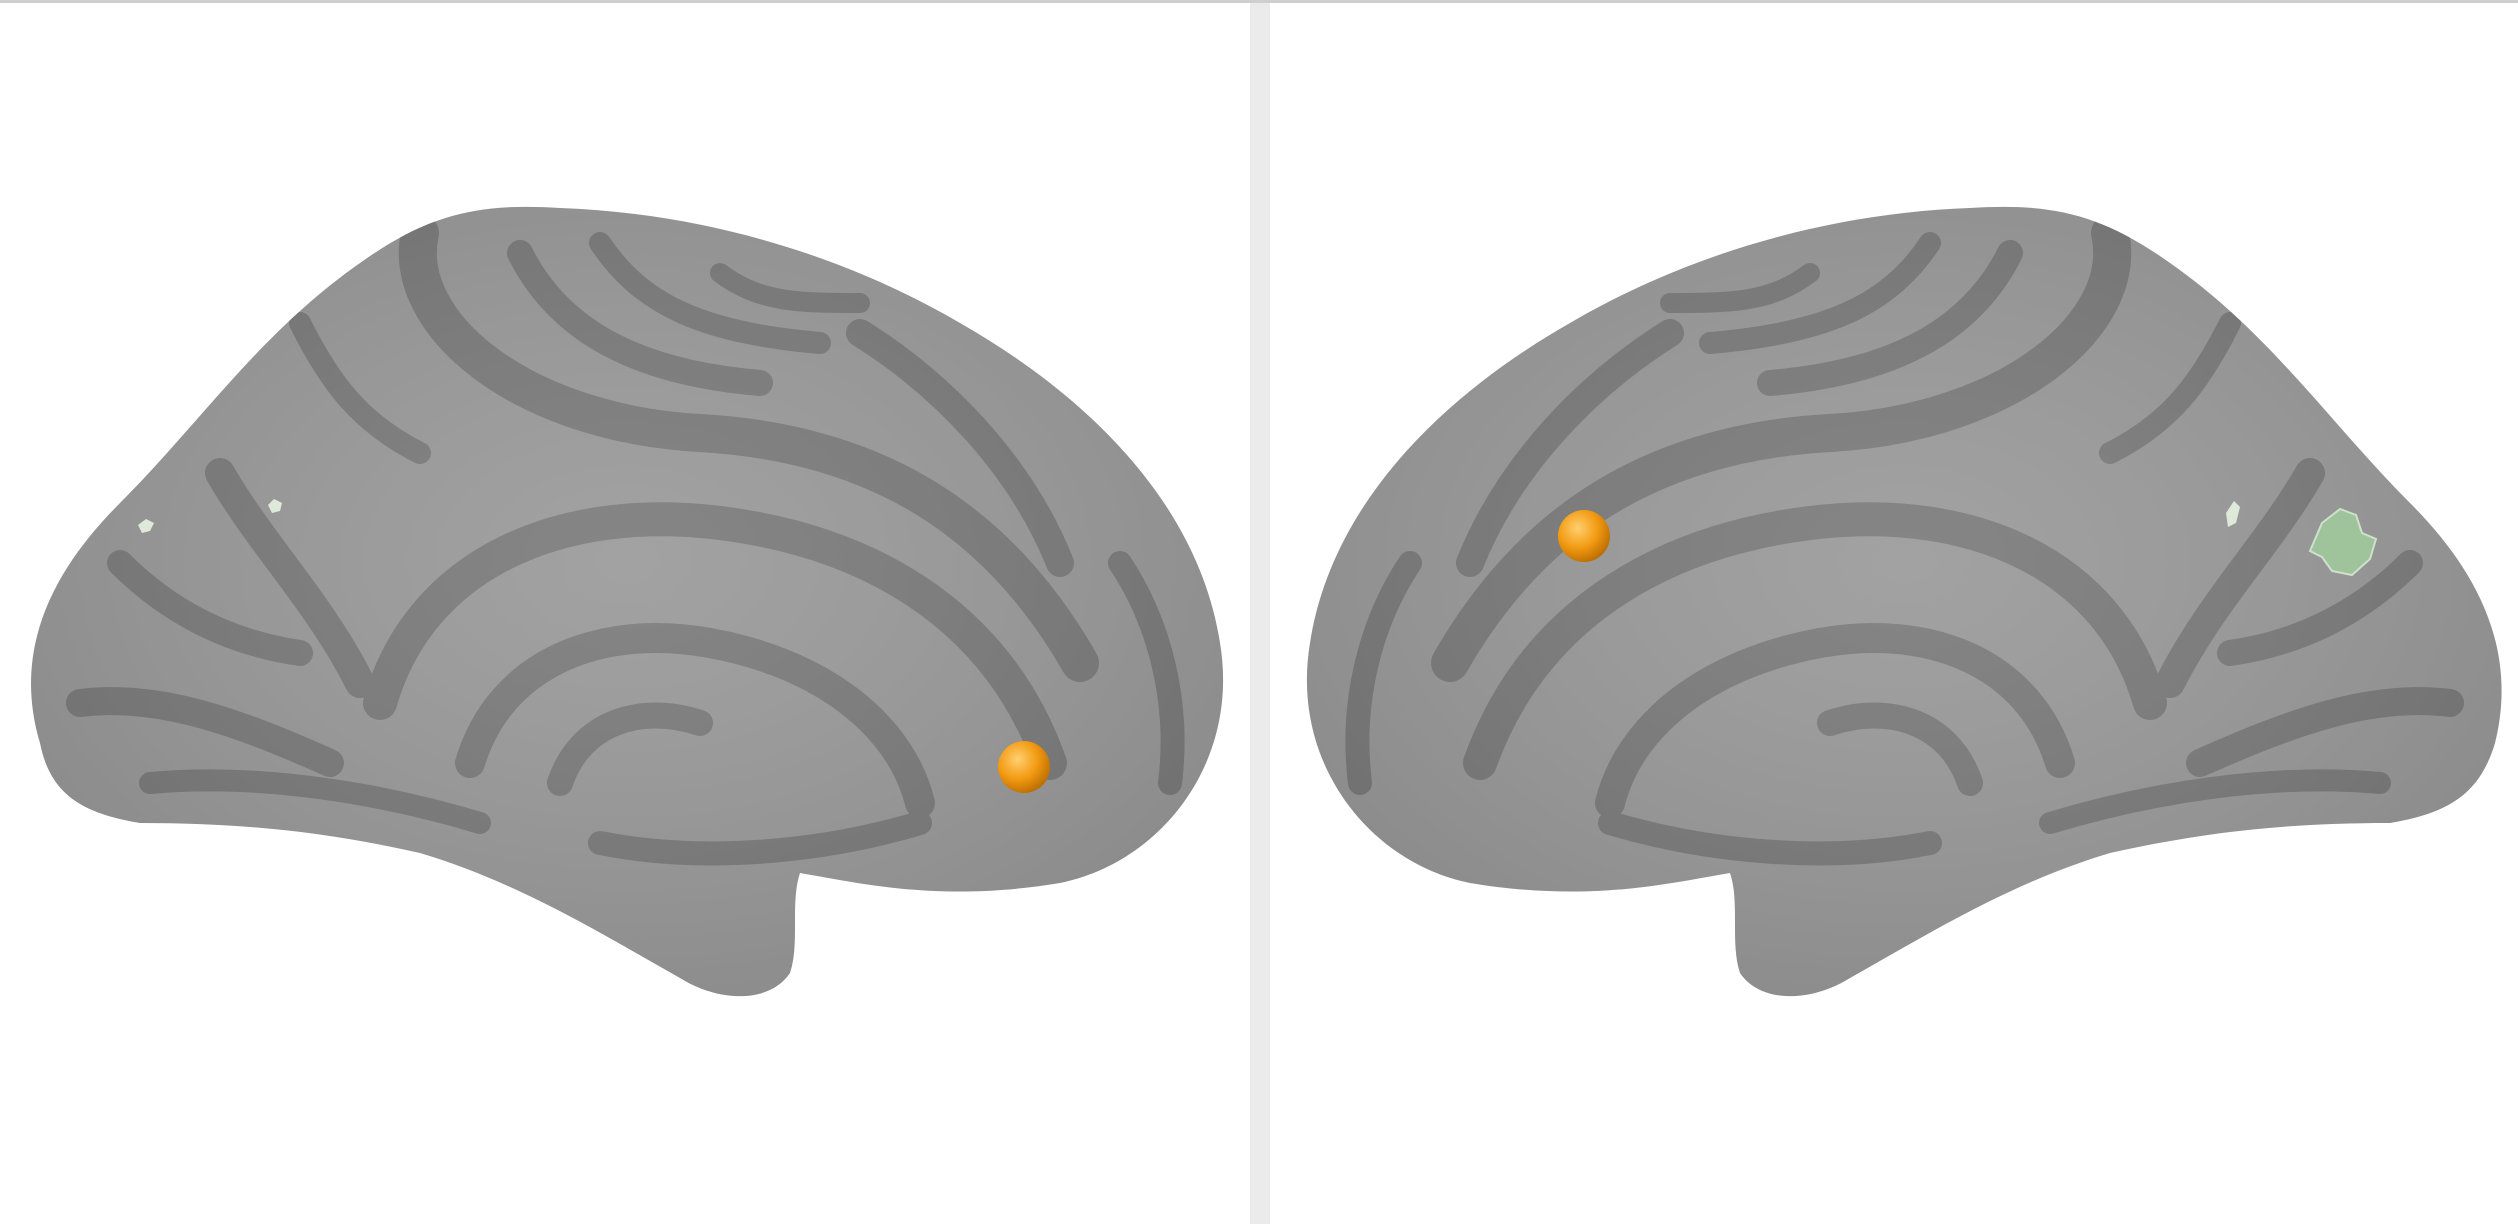  Describe the element at coordinates (1024, 767) in the screenshot. I see `left-marker-sphere` at that location.